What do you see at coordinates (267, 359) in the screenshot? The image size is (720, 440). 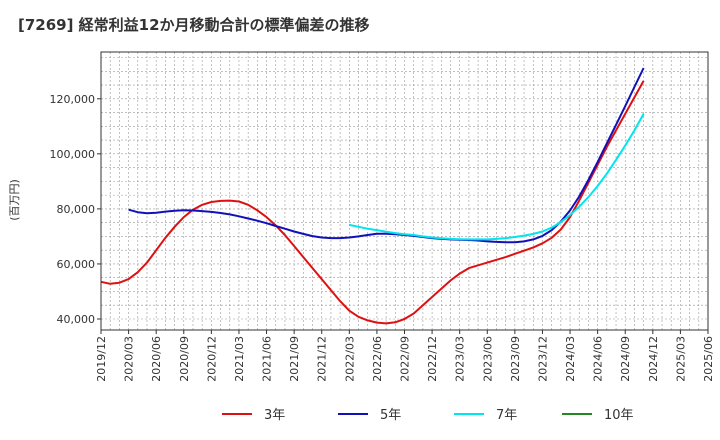 I see `x-tick-label: 2021/06` at bounding box center [267, 359].